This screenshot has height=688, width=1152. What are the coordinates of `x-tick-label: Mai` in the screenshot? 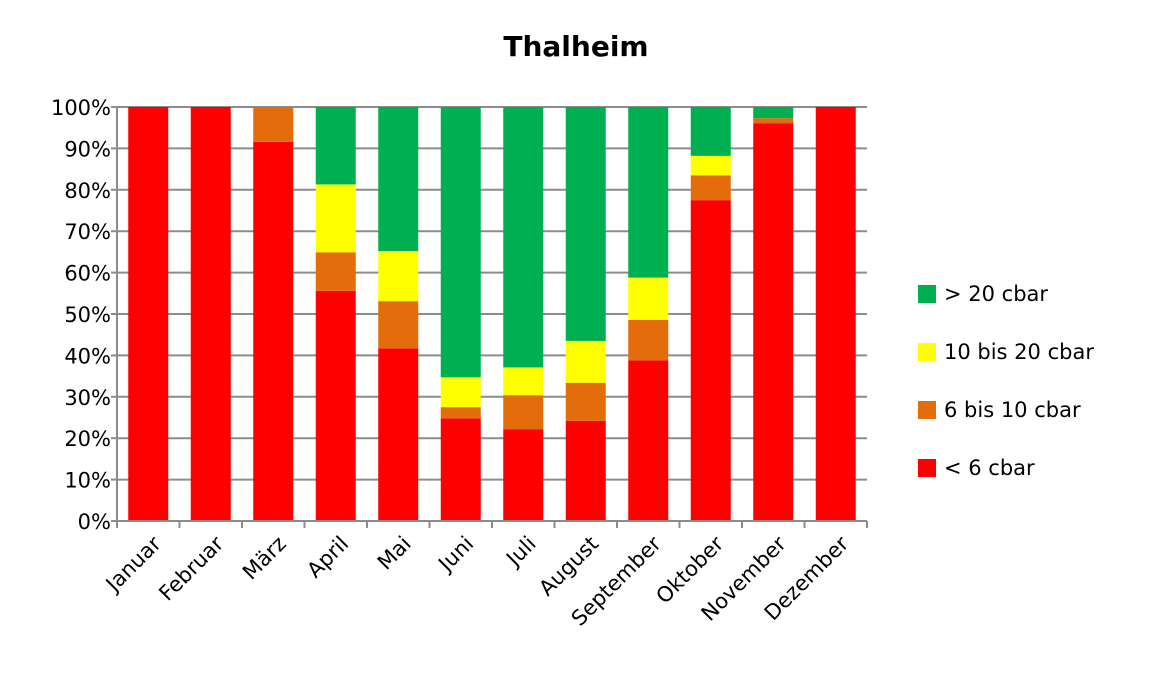 It's located at (394, 553).